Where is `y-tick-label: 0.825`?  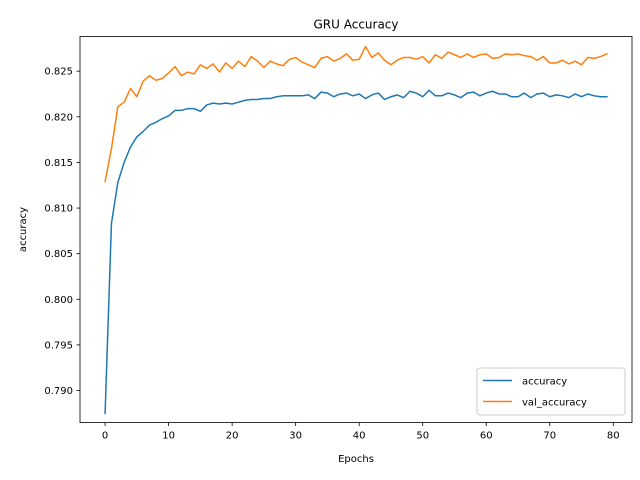
y-tick-label: 0.825 is located at coordinates (58, 72).